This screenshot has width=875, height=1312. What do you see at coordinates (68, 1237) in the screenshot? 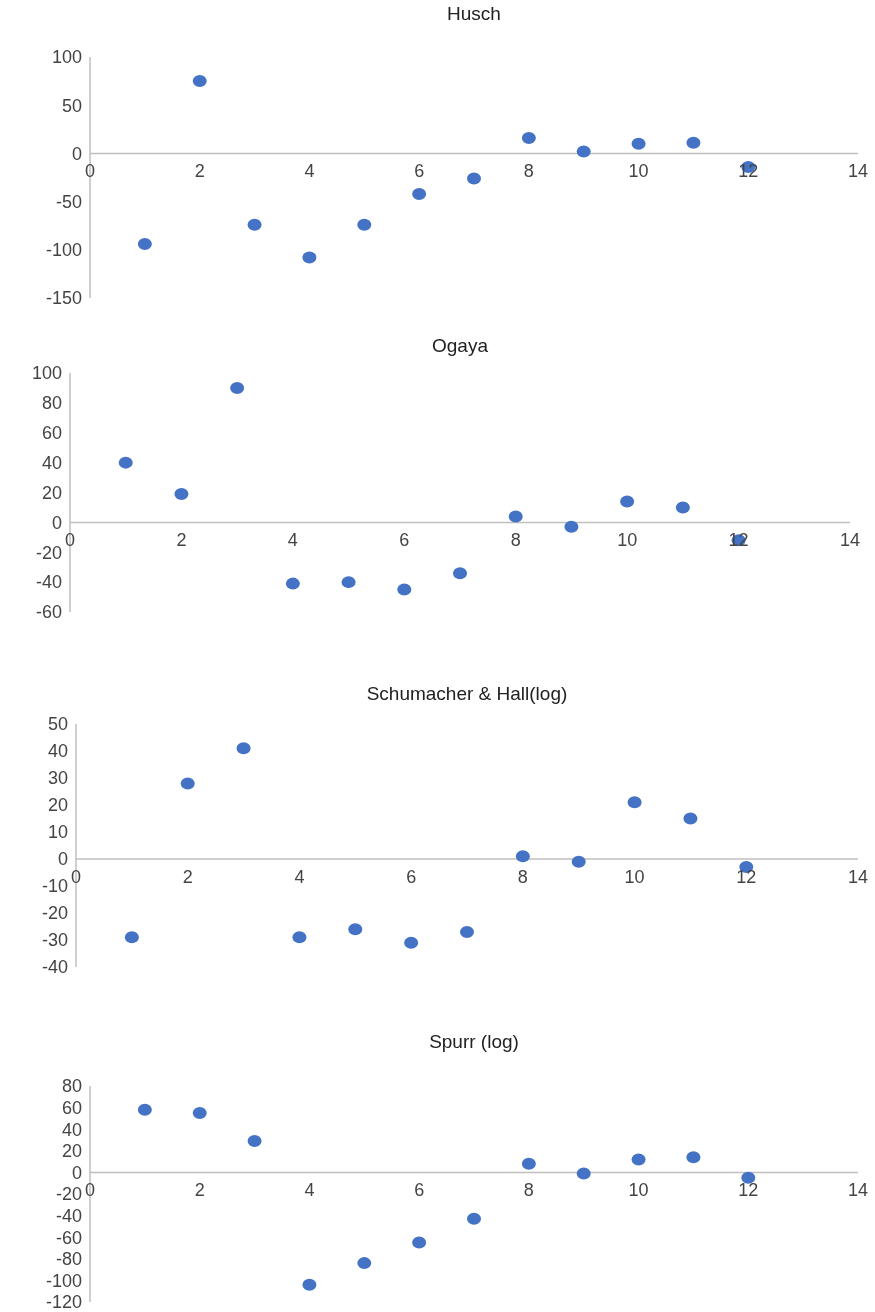
I see `y-tick-label: -60` at bounding box center [68, 1237].